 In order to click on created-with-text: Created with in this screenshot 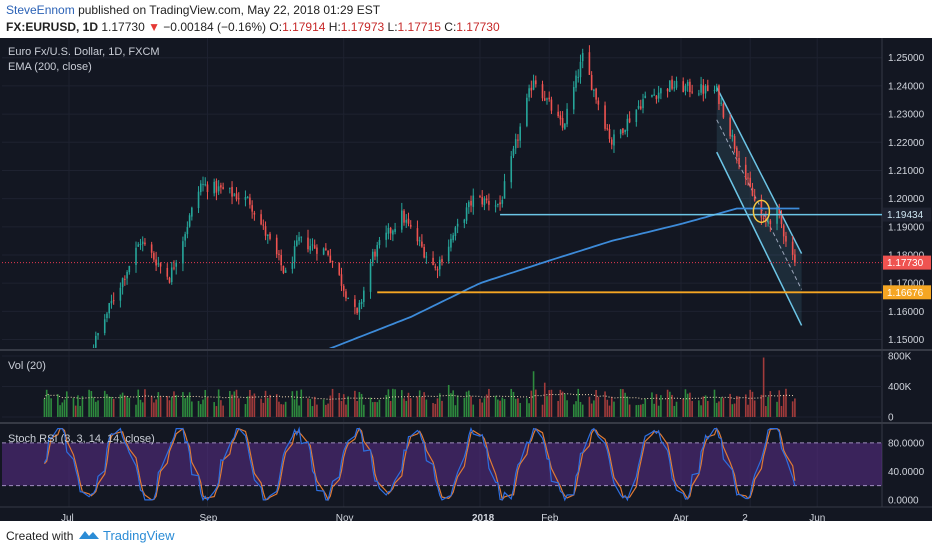, I will do `click(40, 536)`.